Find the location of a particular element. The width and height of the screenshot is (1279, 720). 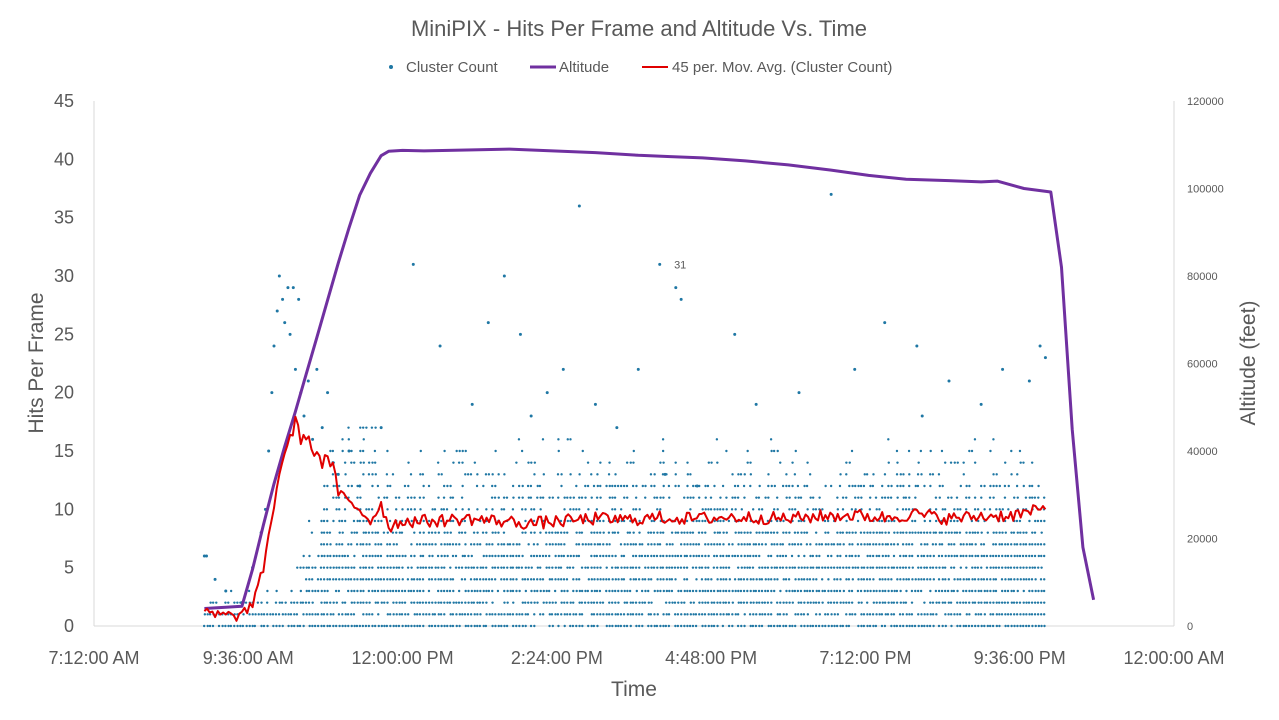

y-tick-label: 0 is located at coordinates (69, 626).